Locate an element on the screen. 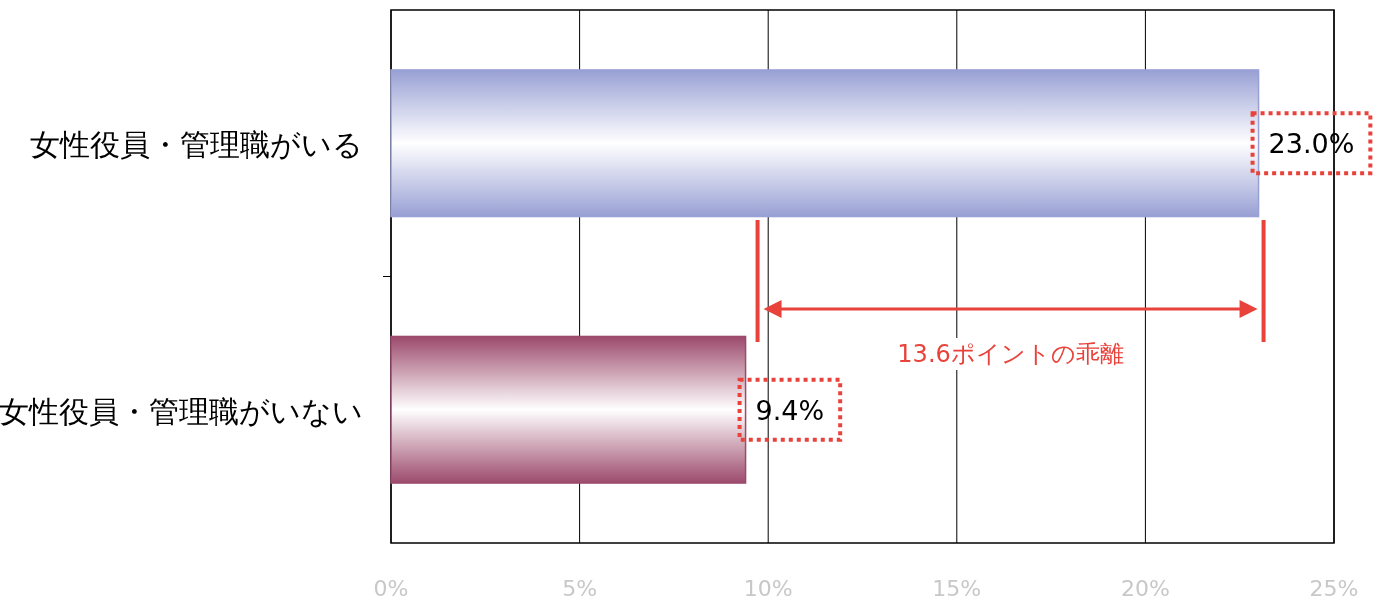  y-tick-label: 女性役員・管理職がいる is located at coordinates (196, 145).